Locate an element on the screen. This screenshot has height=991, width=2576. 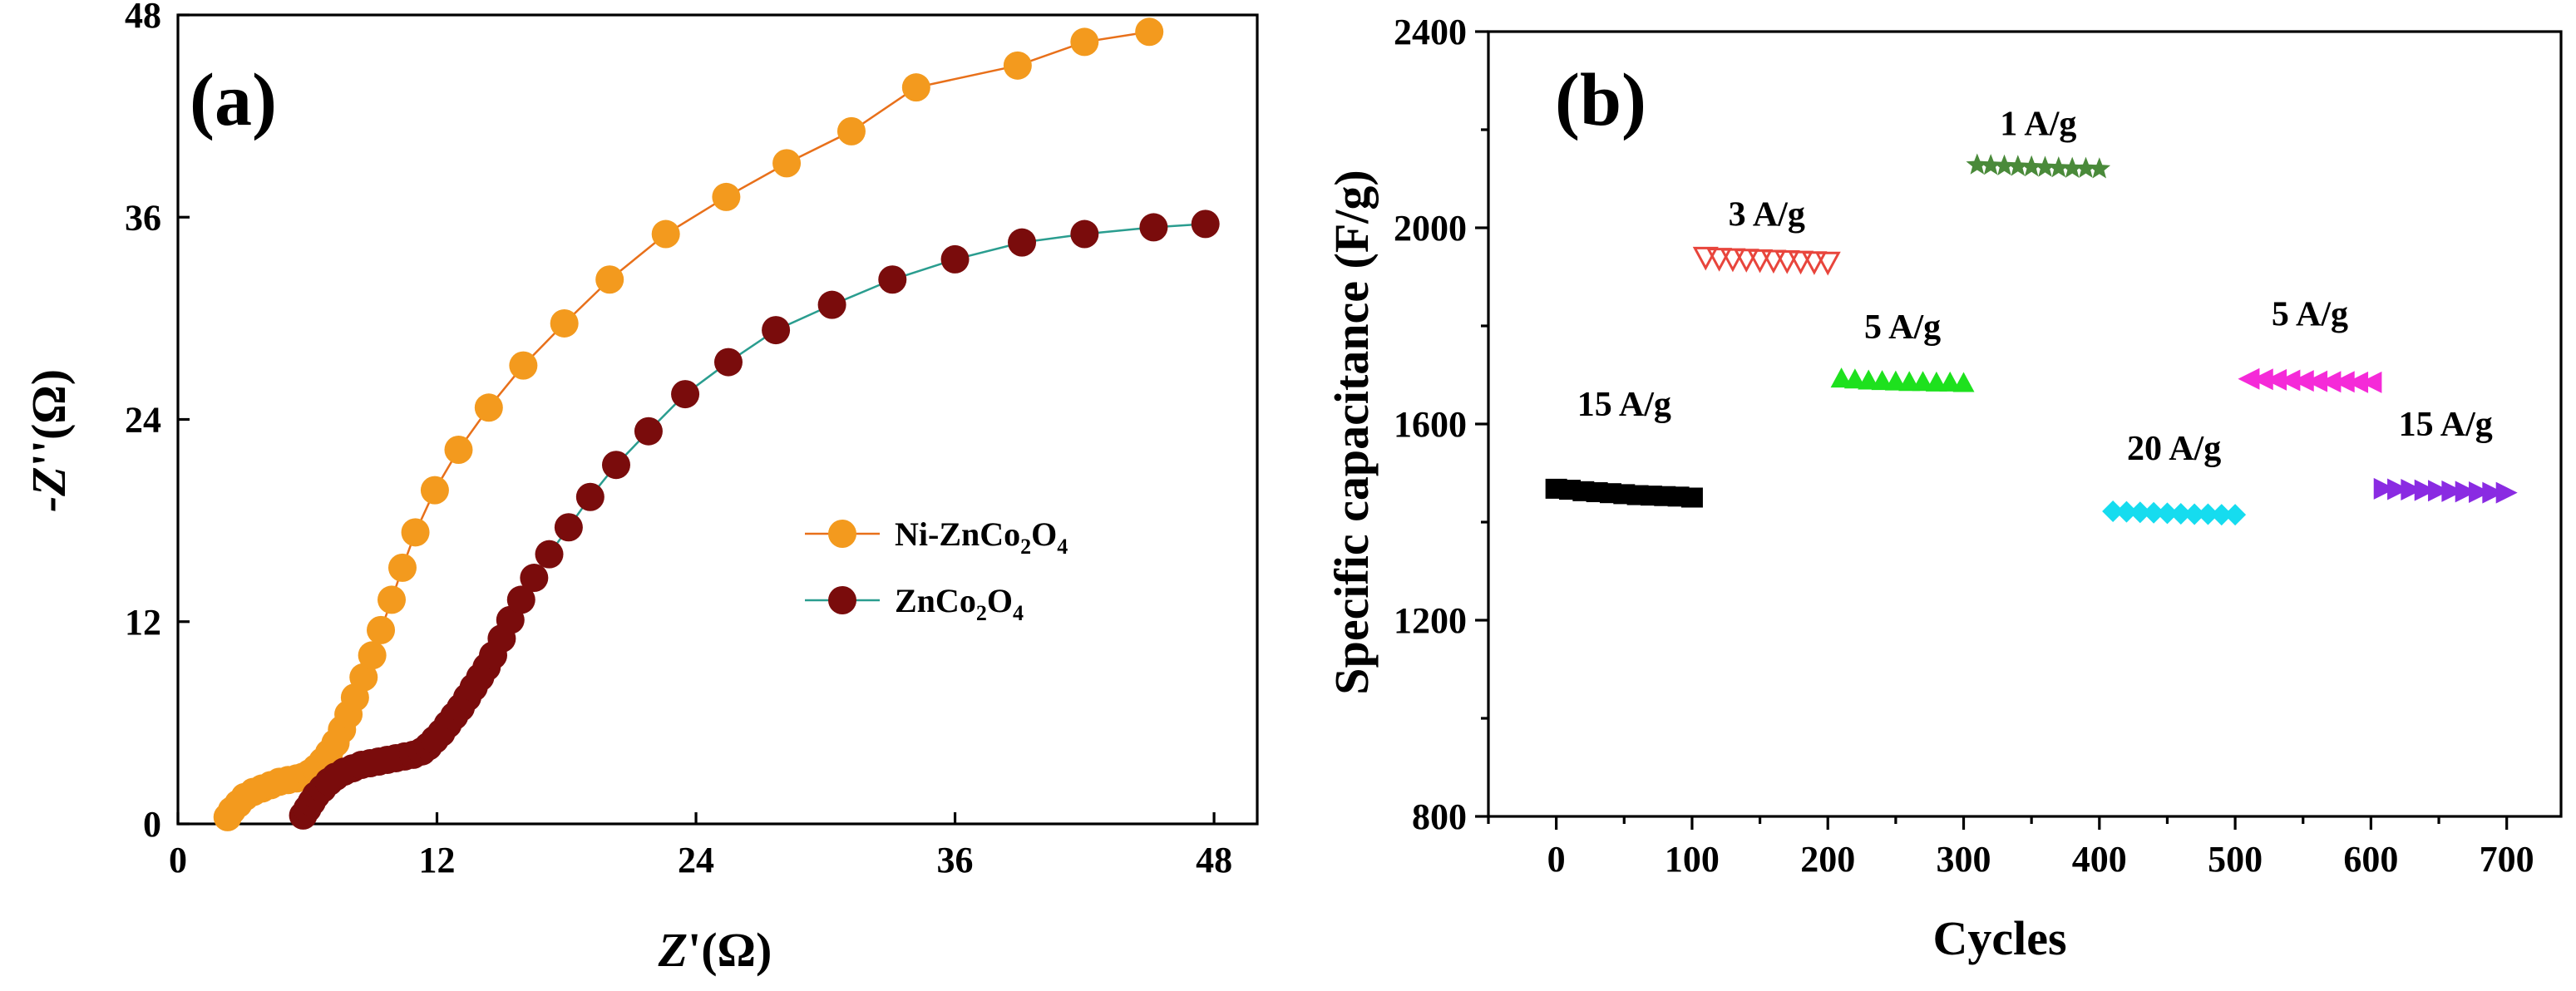
b-series-label-6: 15 A/g is located at coordinates (2446, 425).